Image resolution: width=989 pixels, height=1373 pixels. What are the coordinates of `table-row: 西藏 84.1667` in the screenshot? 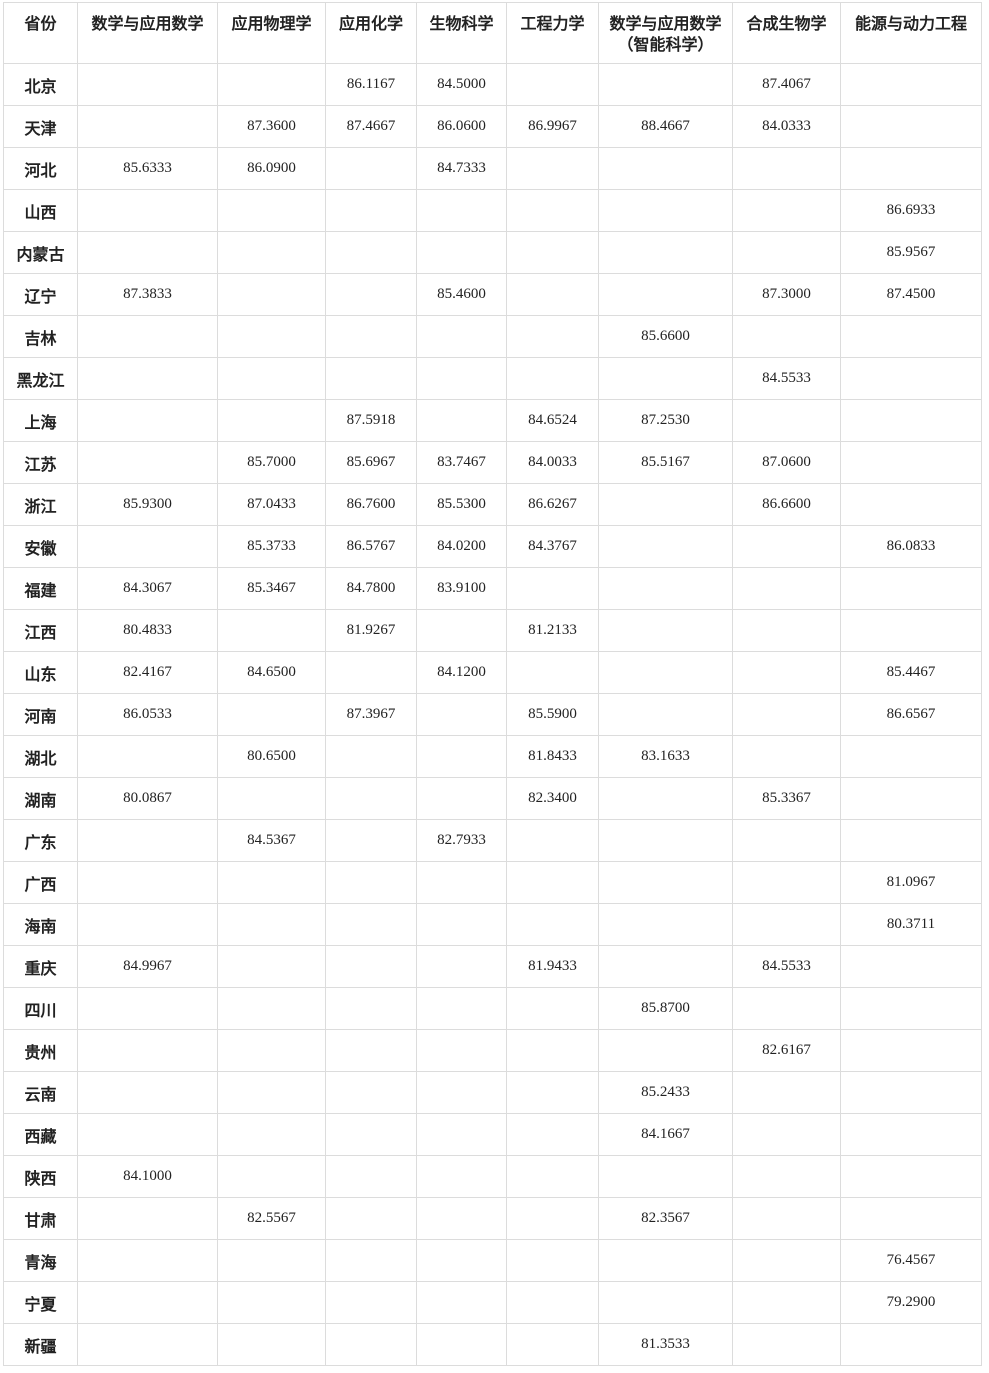 It's located at (492, 1134).